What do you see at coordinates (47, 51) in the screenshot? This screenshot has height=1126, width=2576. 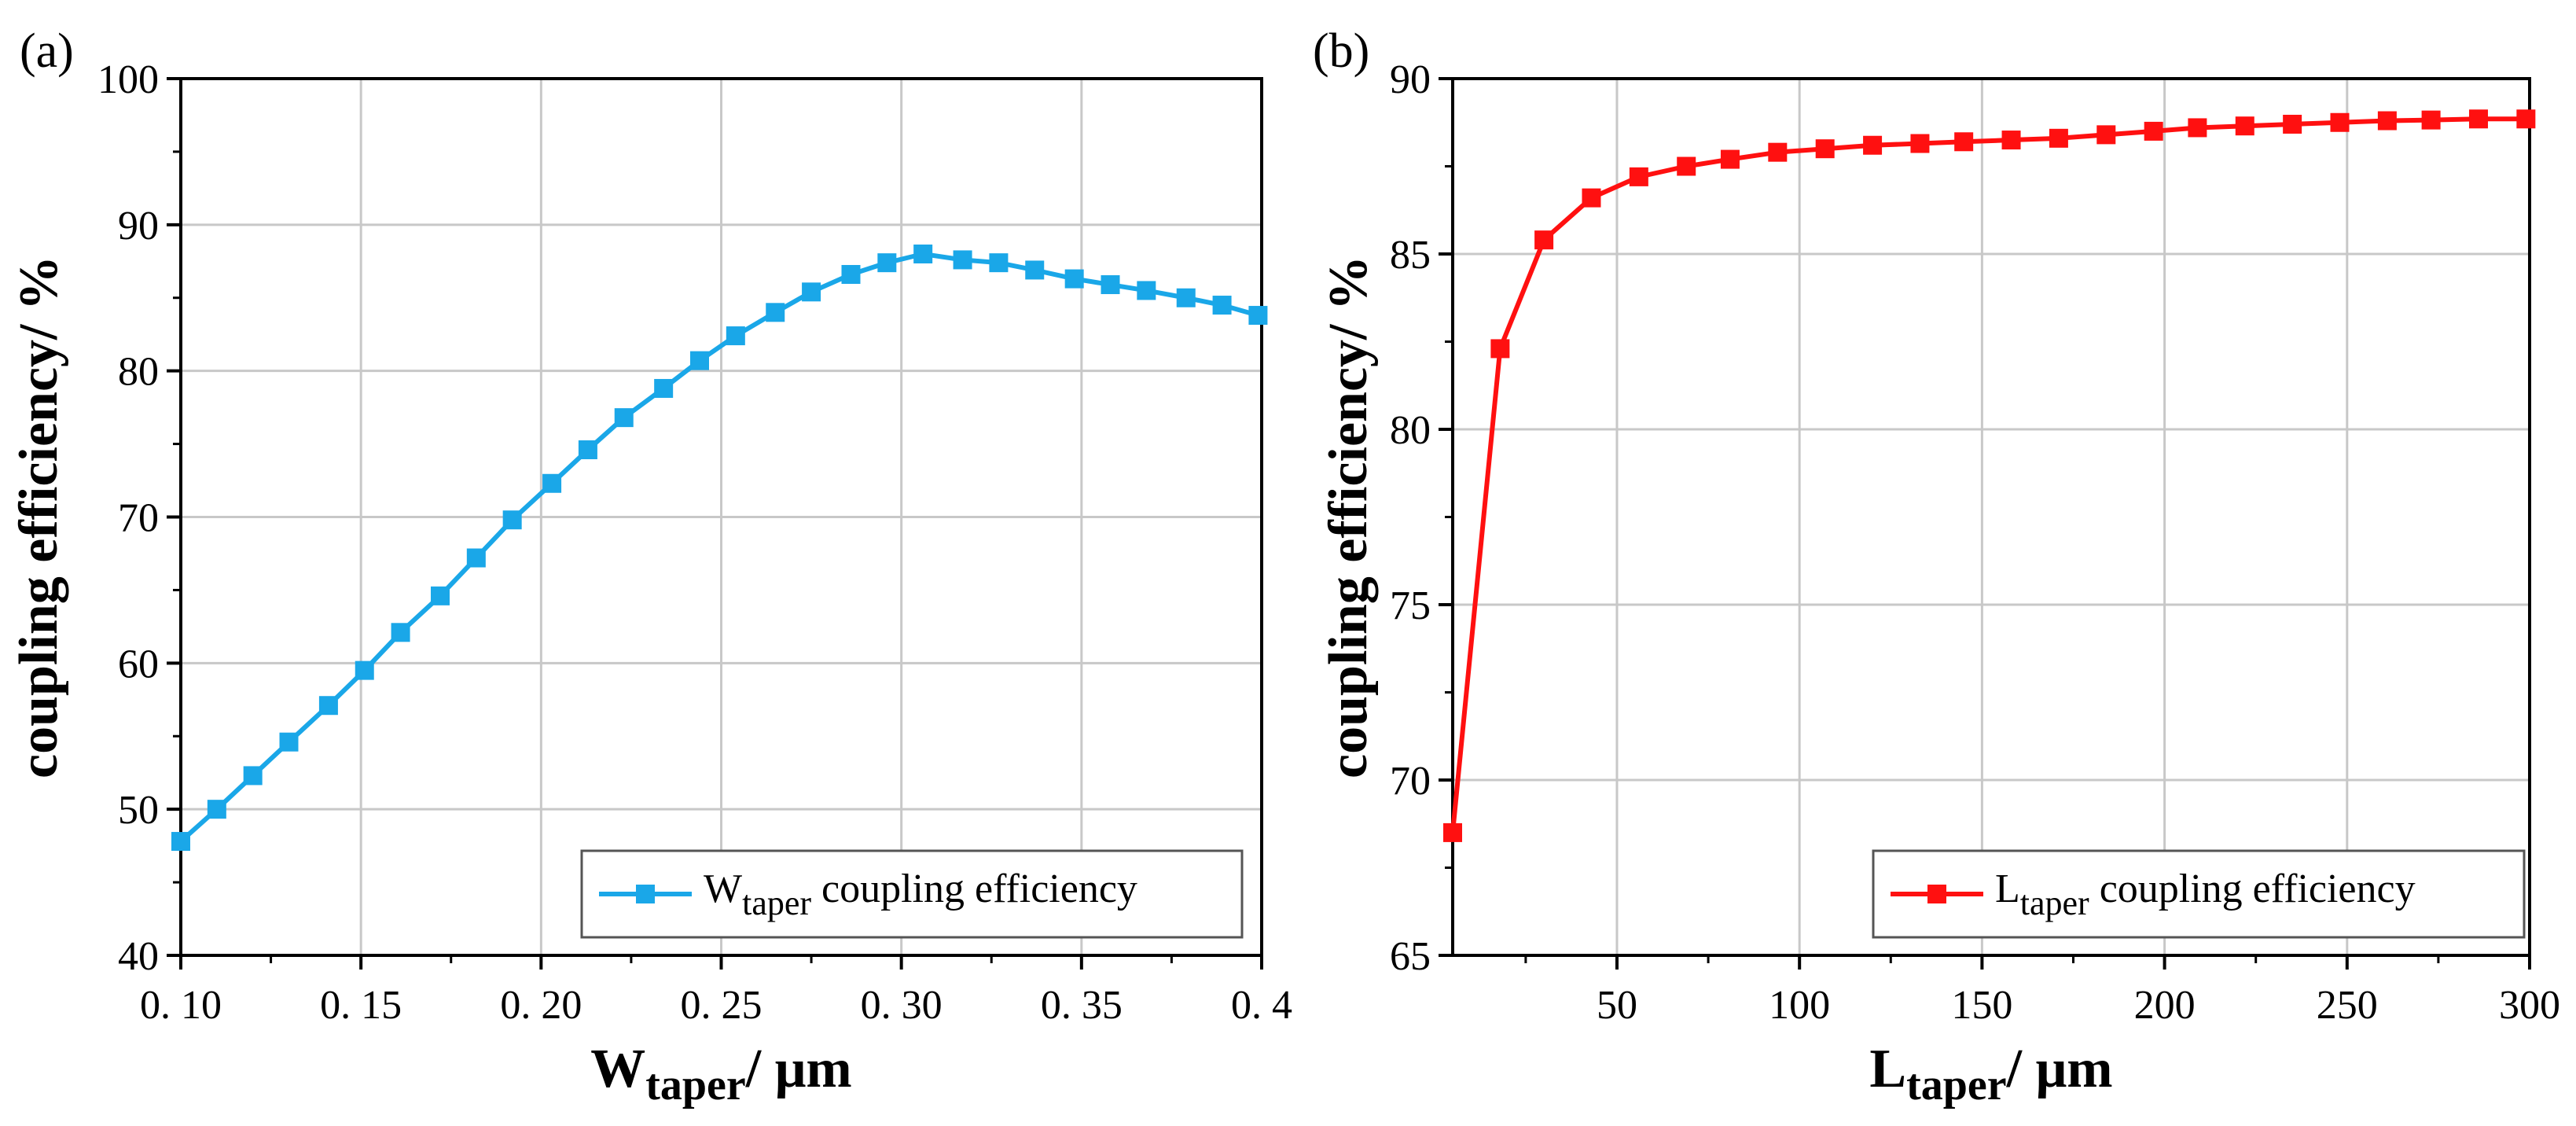 I see `panel-label: (a)` at bounding box center [47, 51].